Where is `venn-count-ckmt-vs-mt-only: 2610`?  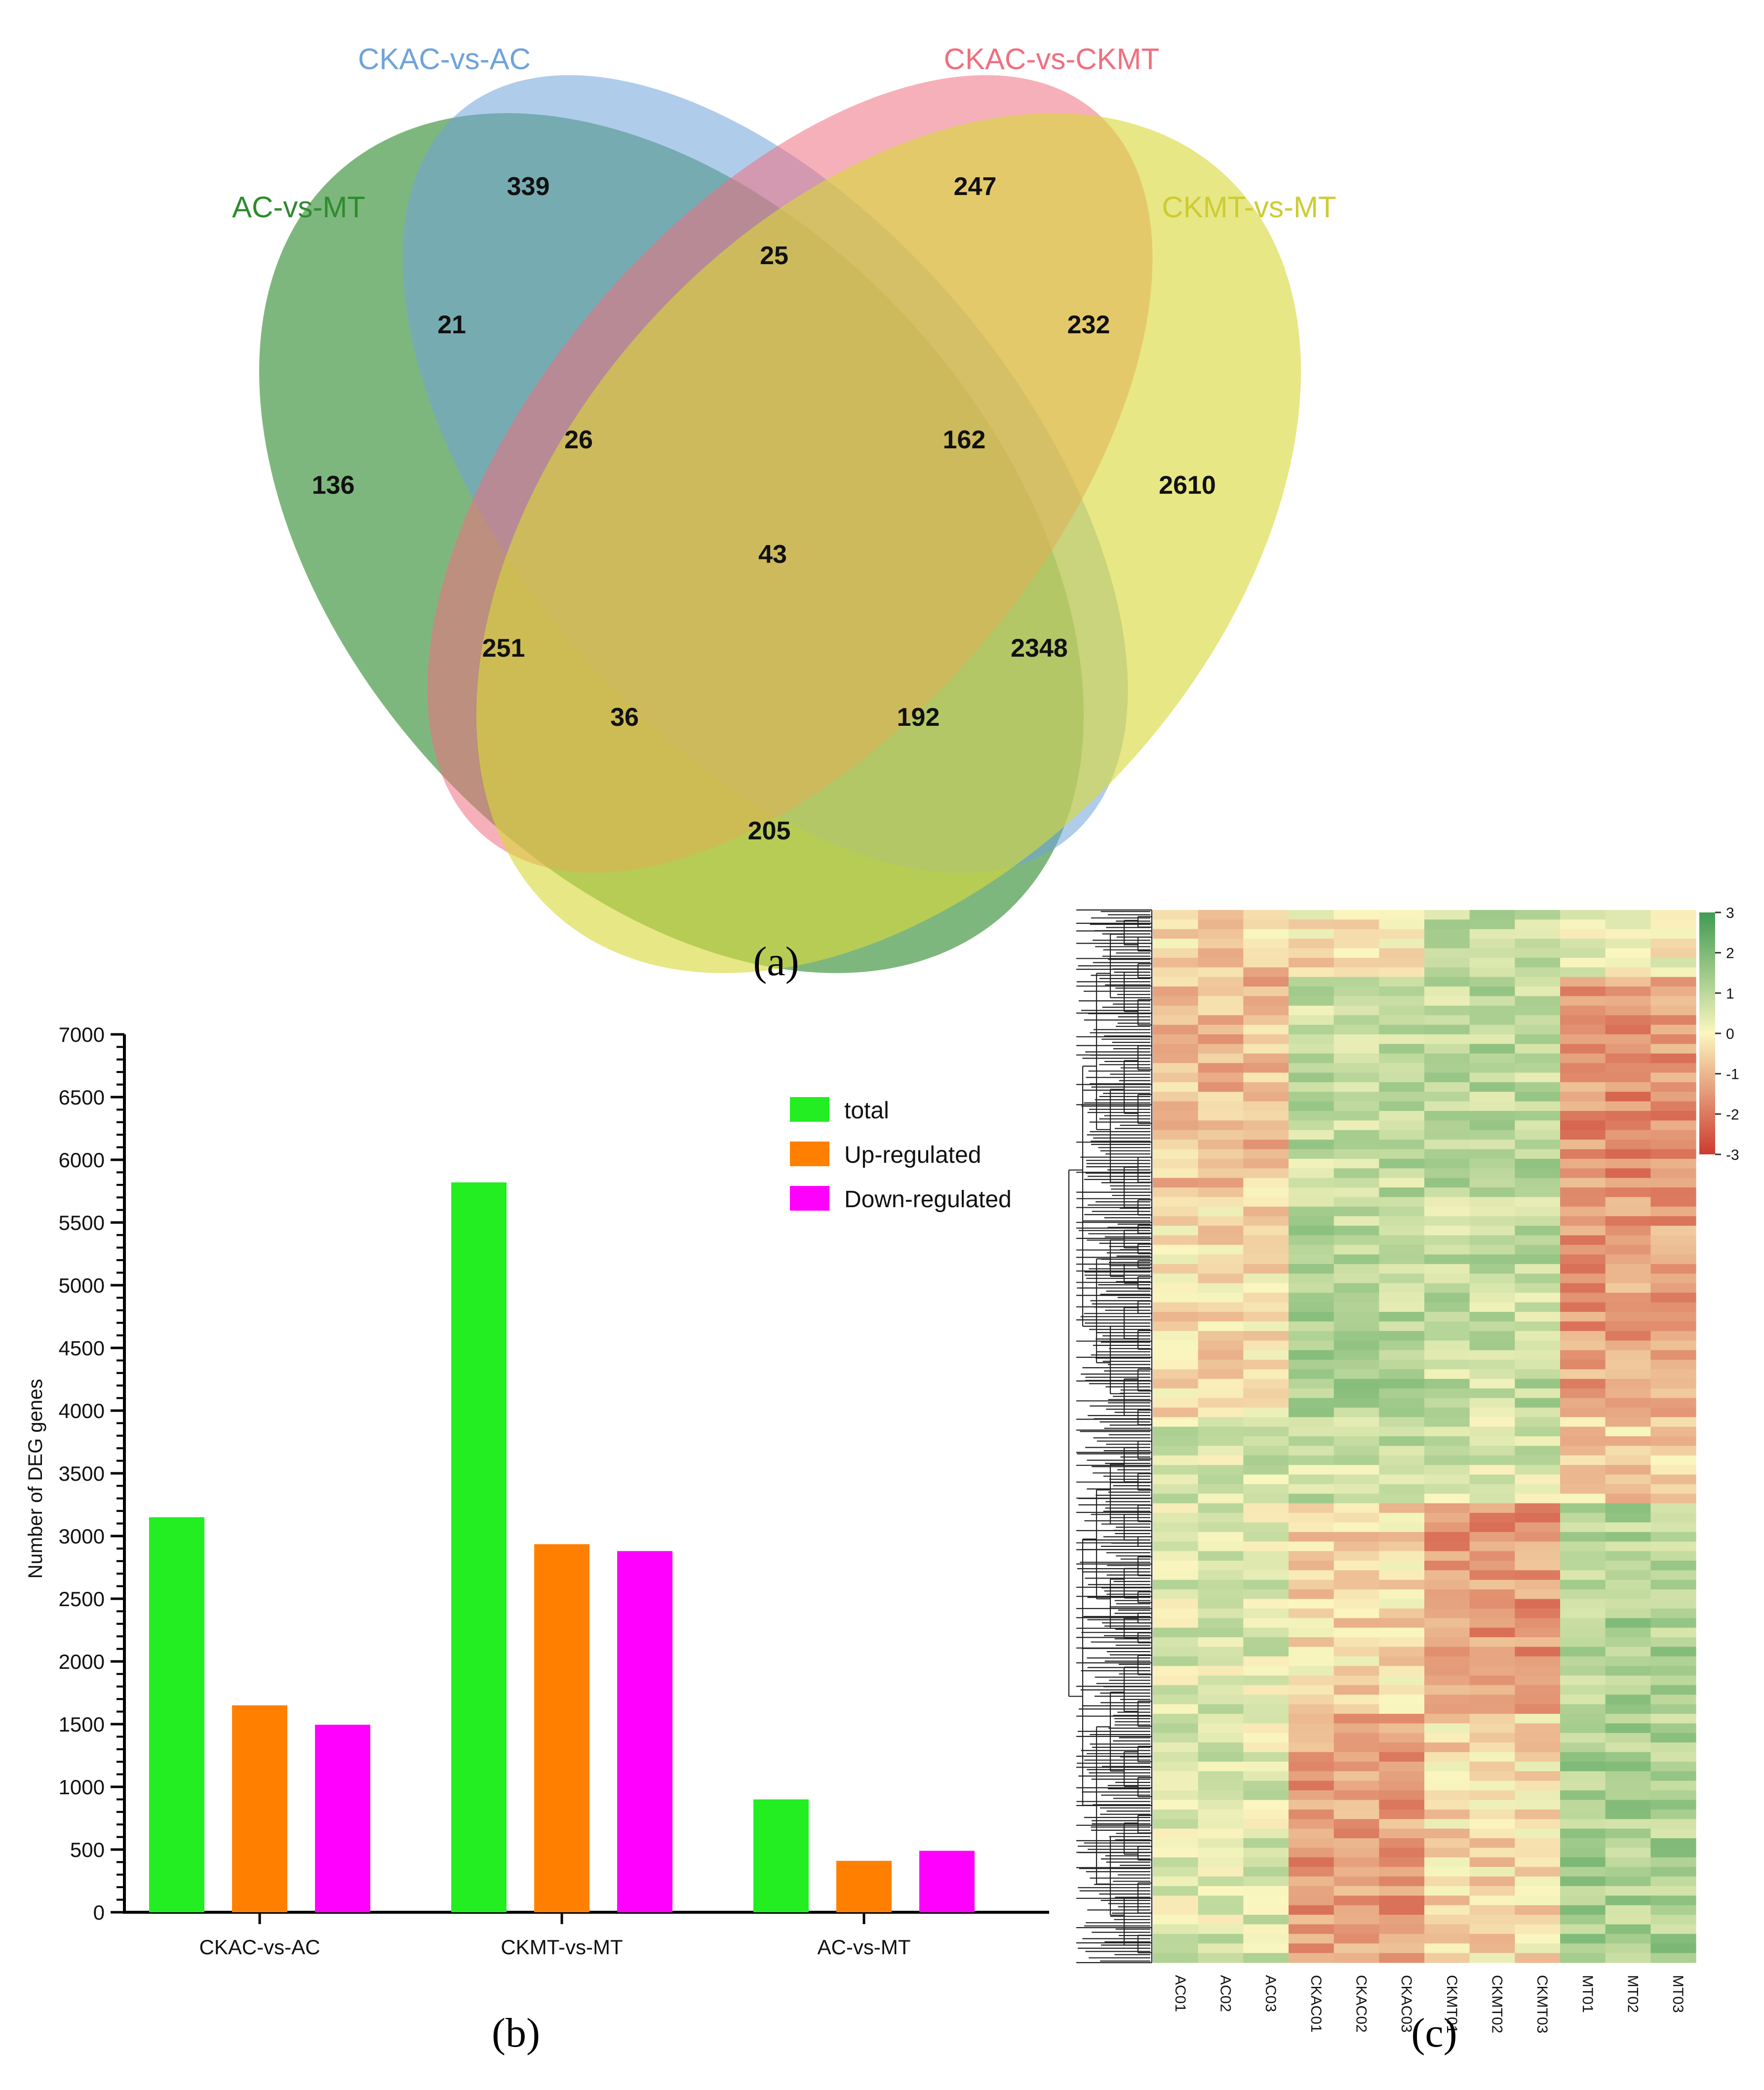
venn-count-ckmt-vs-mt-only: 2610 is located at coordinates (1187, 485).